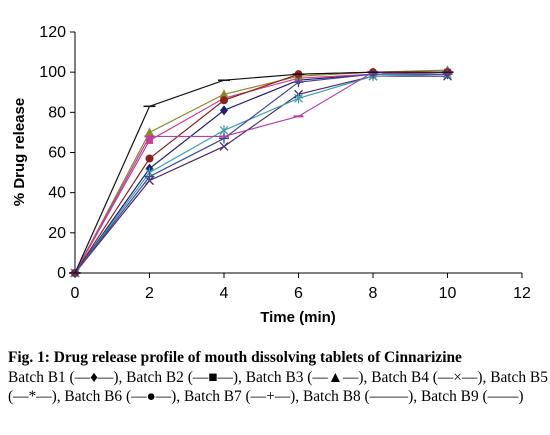 This screenshot has height=435, width=550. What do you see at coordinates (522, 293) in the screenshot?
I see `x-tick-label: 12` at bounding box center [522, 293].